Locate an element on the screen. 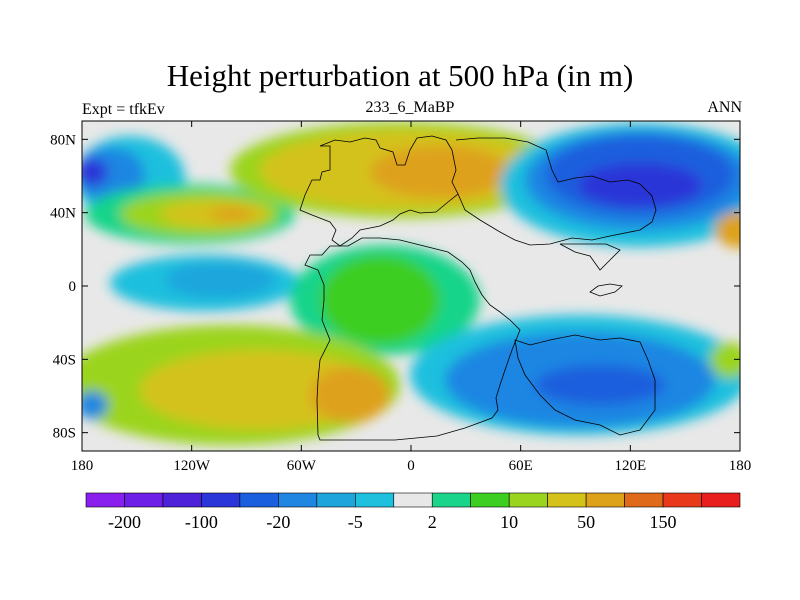 This screenshot has width=800, height=600. colorbar: -200 -100 -20 -5 2 10 50 150 is located at coordinates (413, 512).